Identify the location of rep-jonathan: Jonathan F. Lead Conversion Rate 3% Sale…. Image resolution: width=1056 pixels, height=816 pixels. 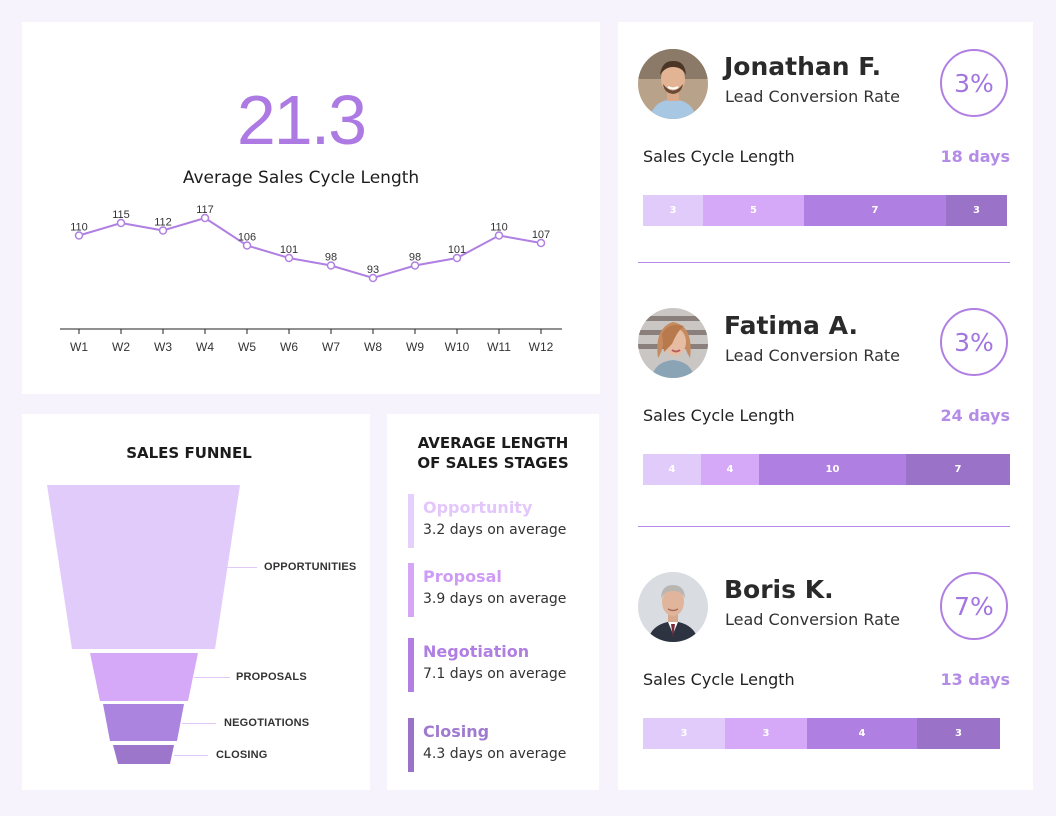
(825, 164).